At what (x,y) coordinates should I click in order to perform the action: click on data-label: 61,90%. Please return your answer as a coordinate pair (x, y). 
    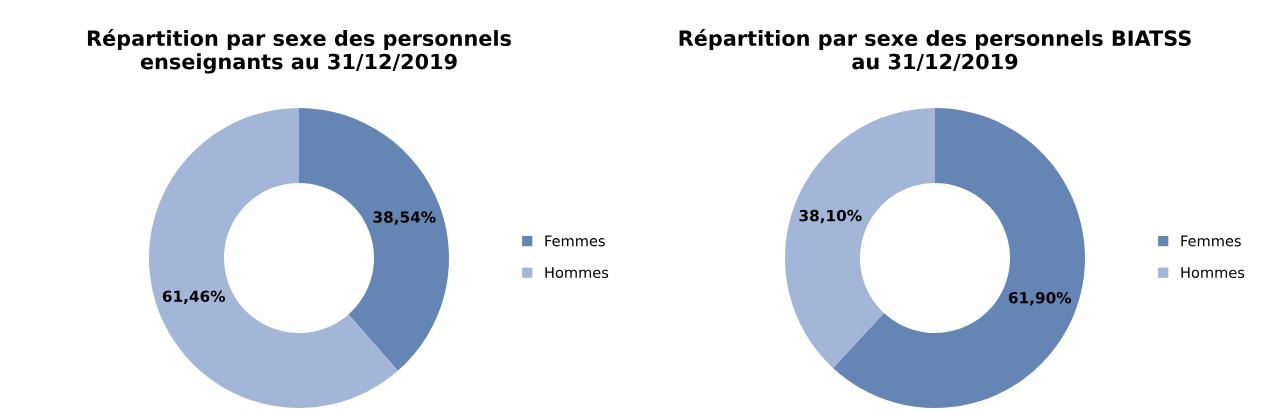
    Looking at the image, I should click on (1040, 298).